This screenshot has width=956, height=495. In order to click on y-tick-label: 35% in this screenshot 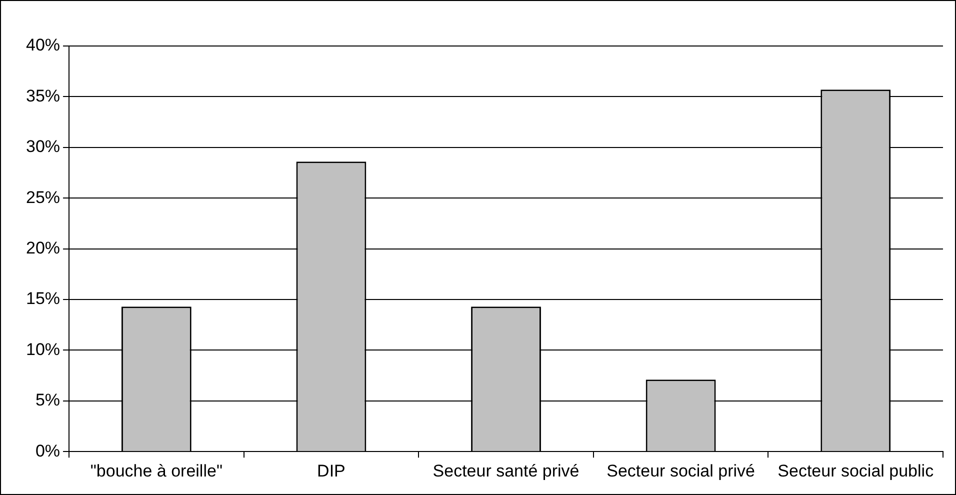, I will do `click(43, 96)`.